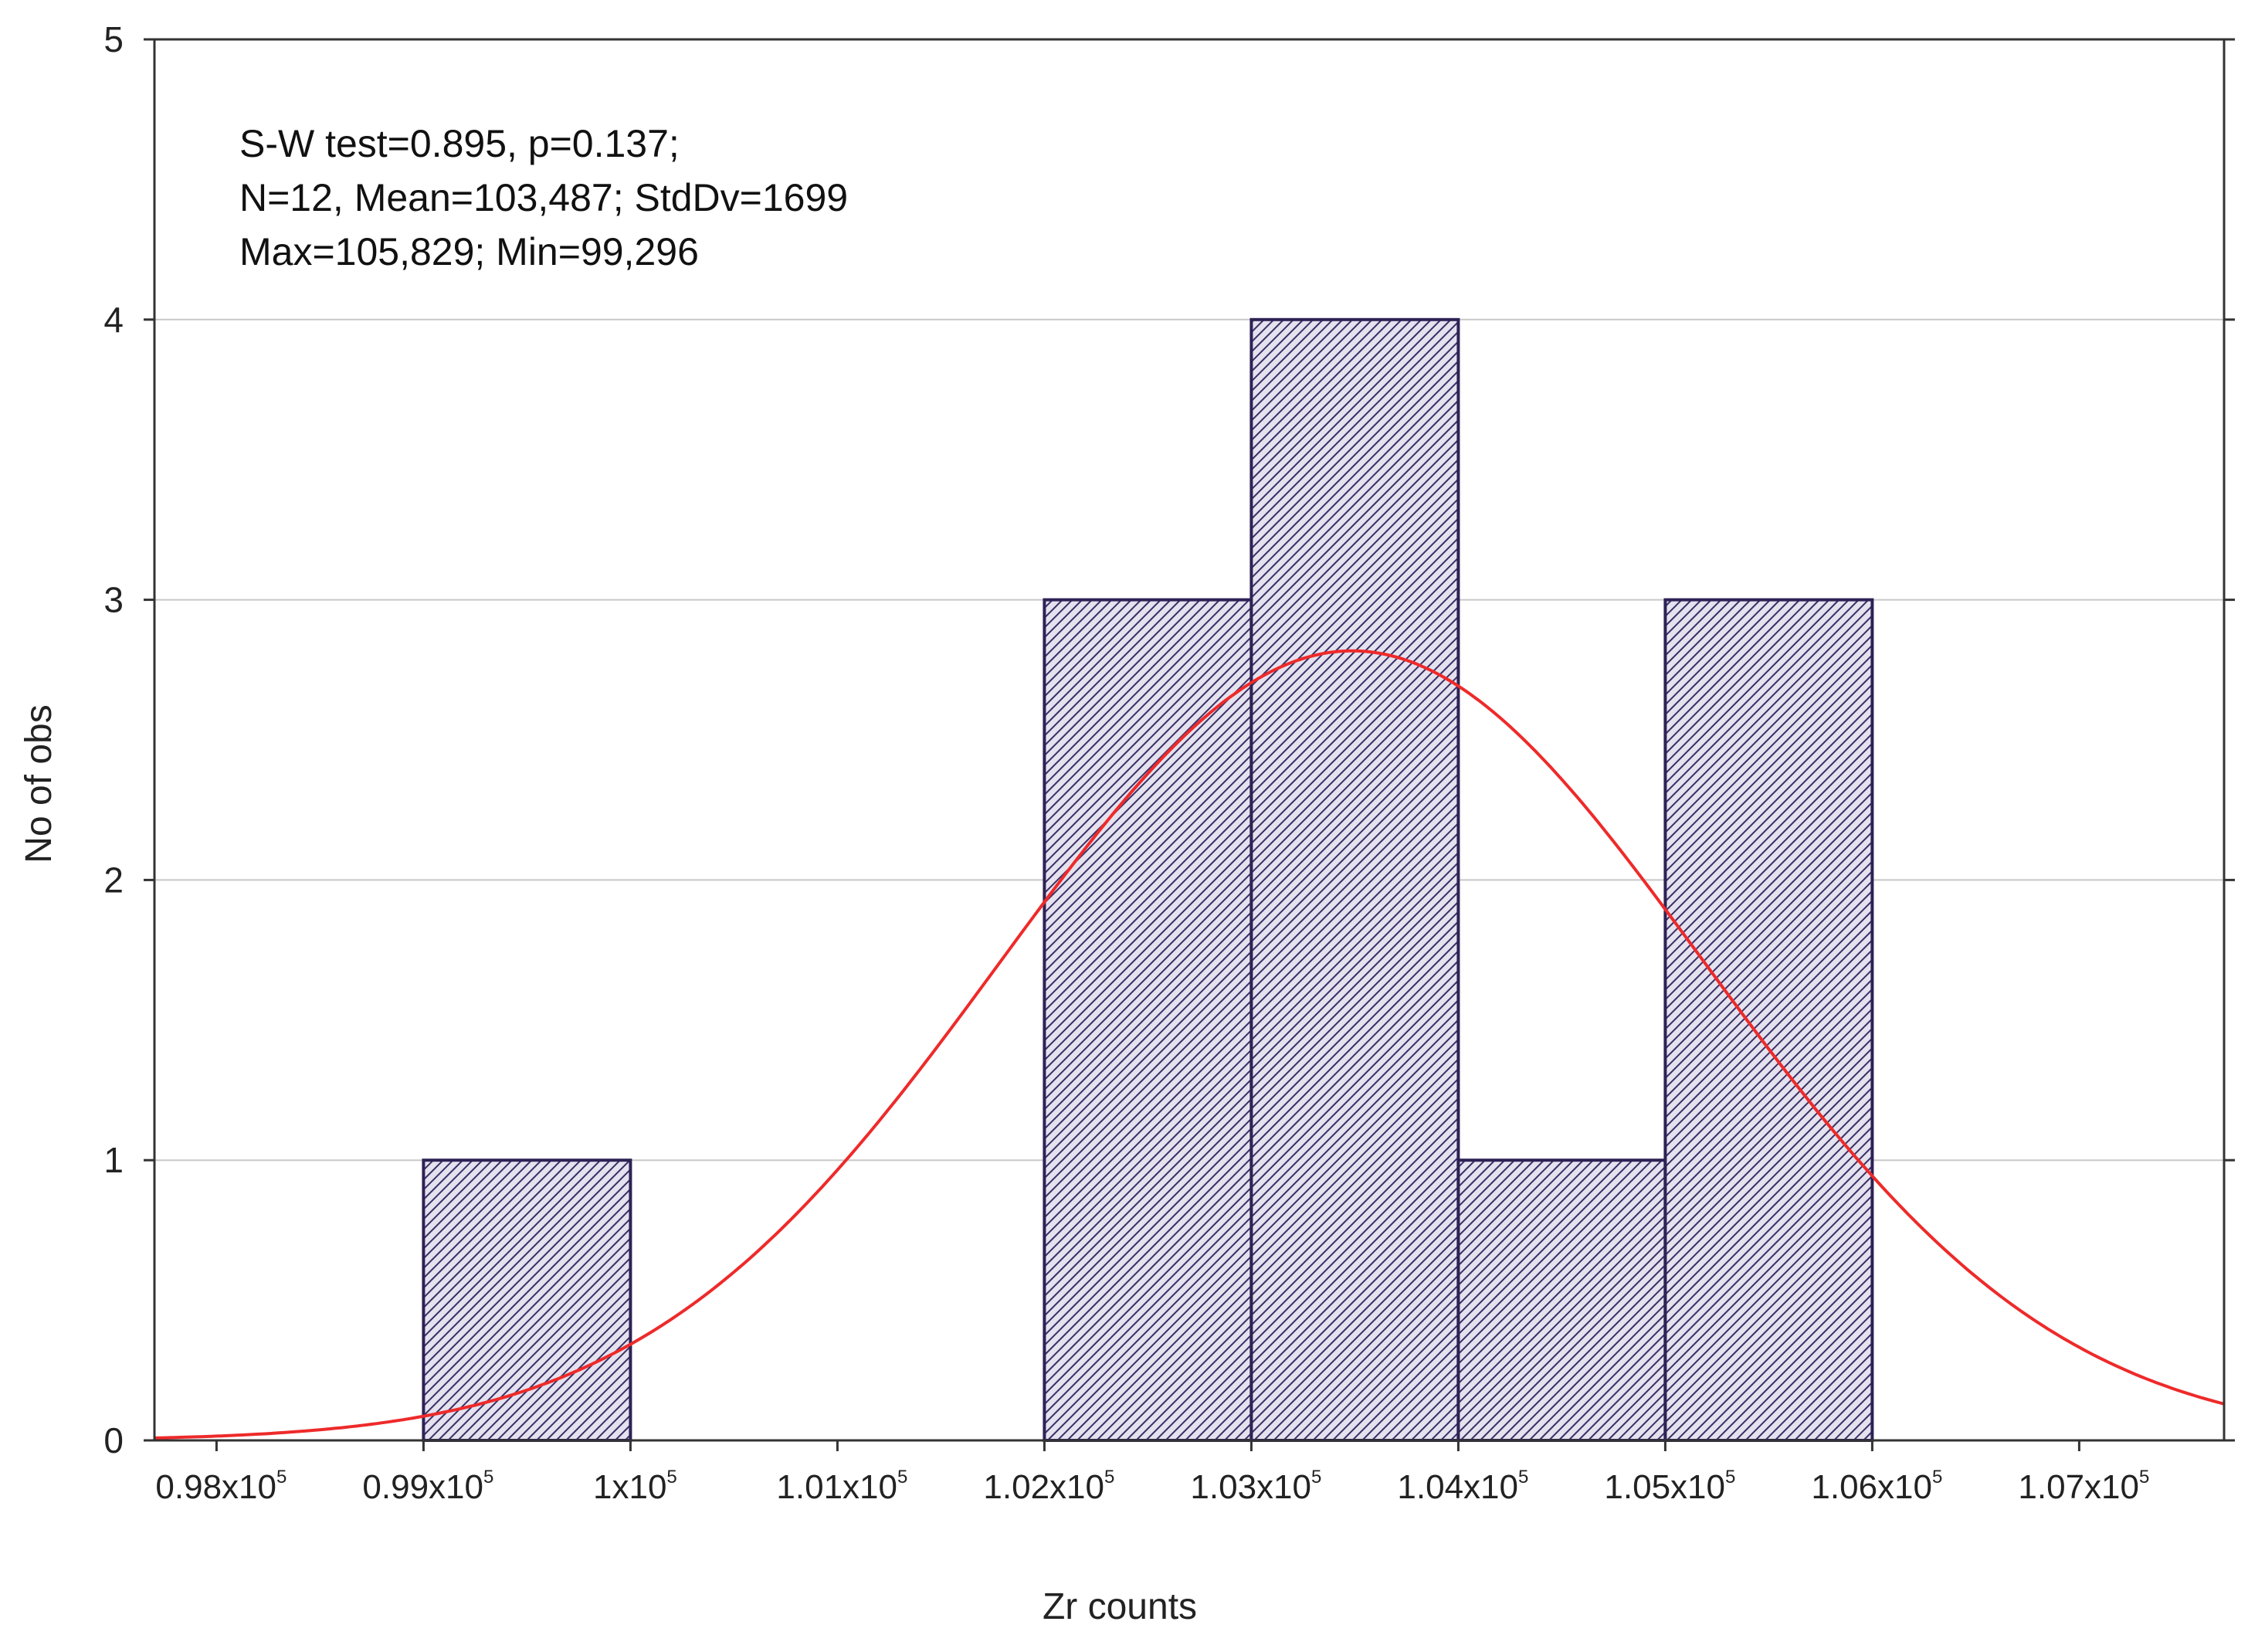 This screenshot has width=2265, height=1652. I want to click on x-tick-label-1: 0.99x10⁵, so click(427, 1486).